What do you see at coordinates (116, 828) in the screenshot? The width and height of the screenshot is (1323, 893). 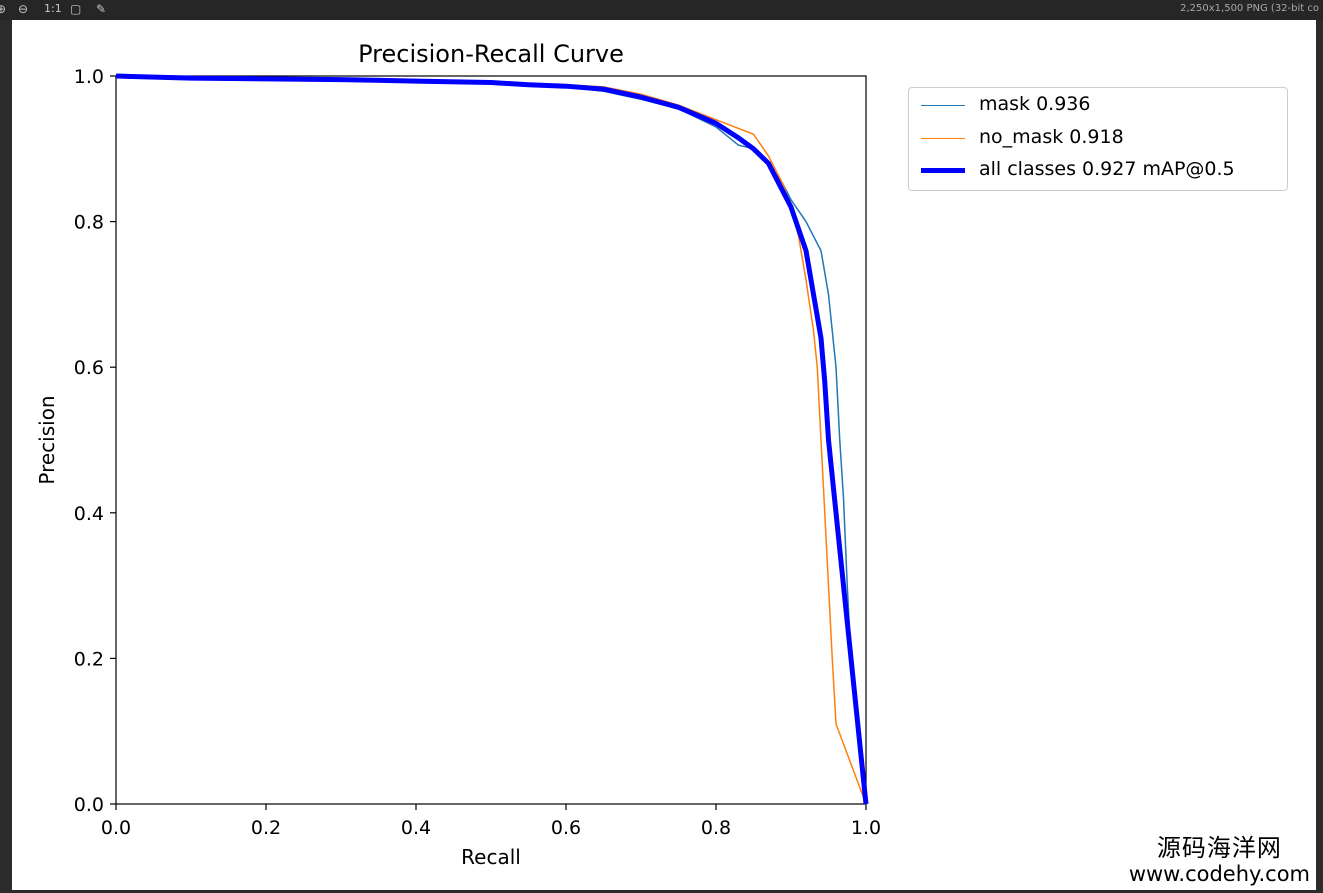 I see `x-tick-label: 0.0` at bounding box center [116, 828].